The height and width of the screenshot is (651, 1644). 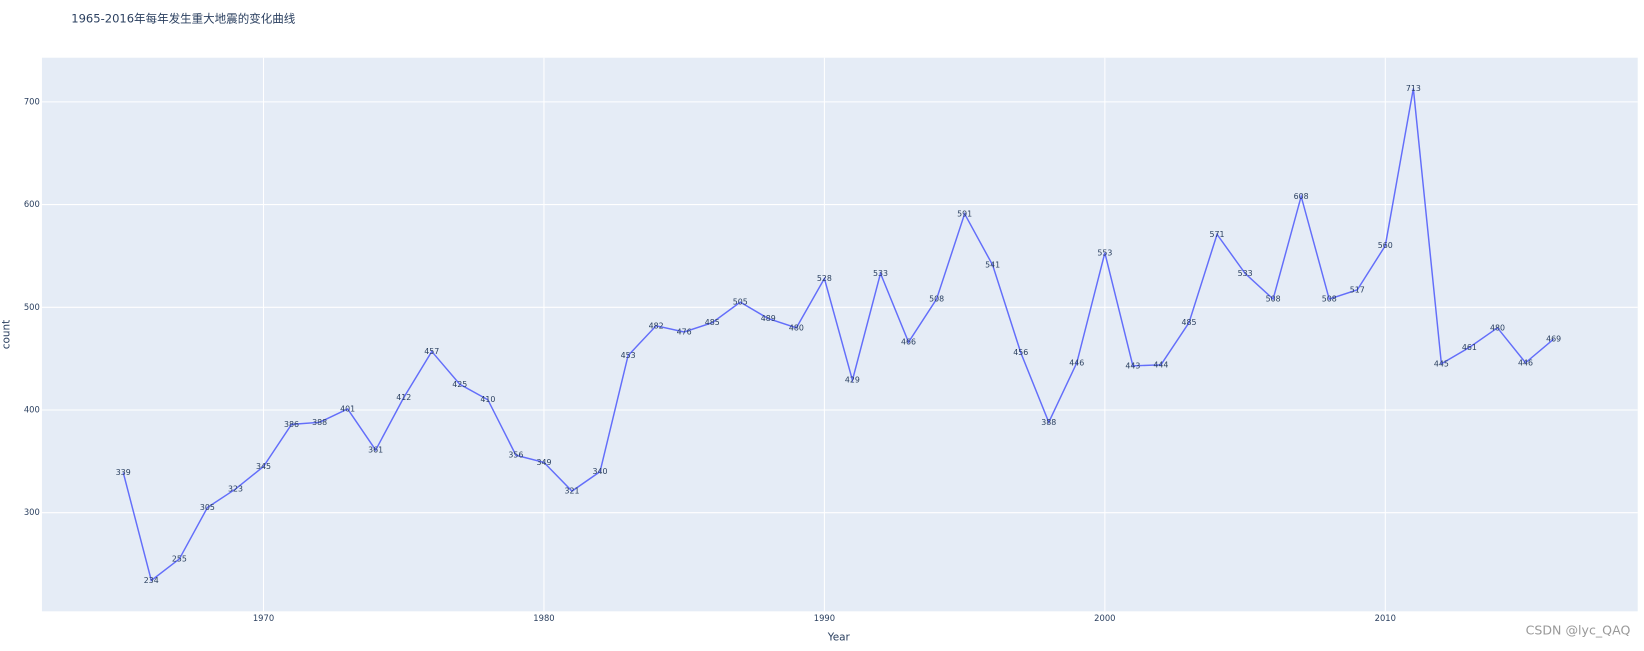 What do you see at coordinates (1217, 234) in the screenshot?
I see `data-label: 571` at bounding box center [1217, 234].